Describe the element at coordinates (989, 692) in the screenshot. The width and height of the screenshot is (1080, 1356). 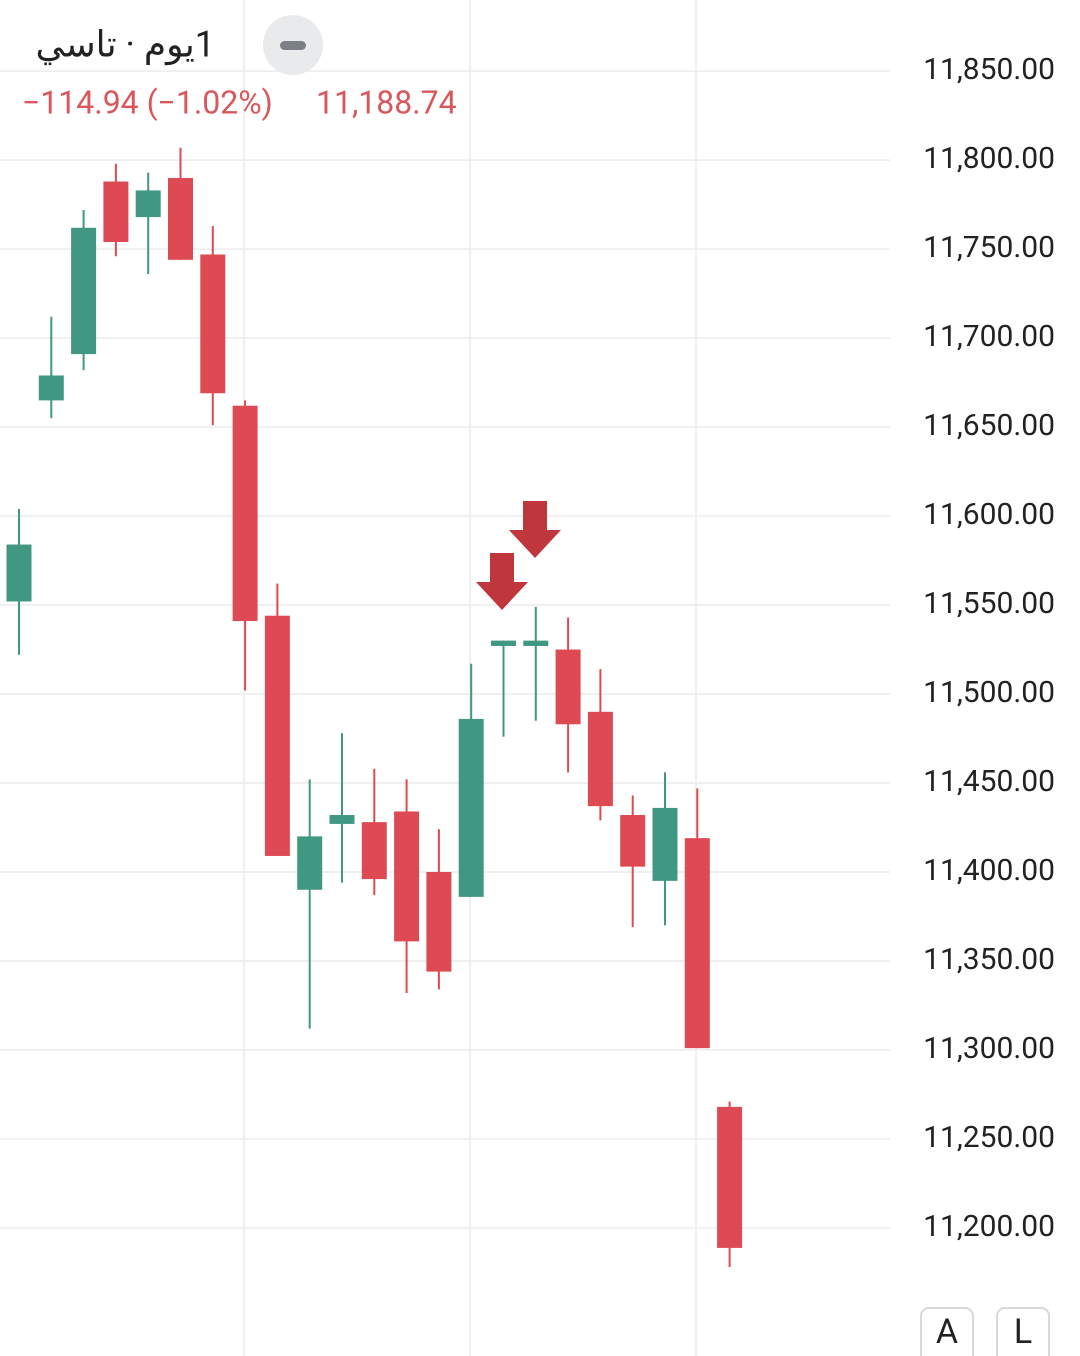
I see `y-tick-label: 11,500.00` at that location.